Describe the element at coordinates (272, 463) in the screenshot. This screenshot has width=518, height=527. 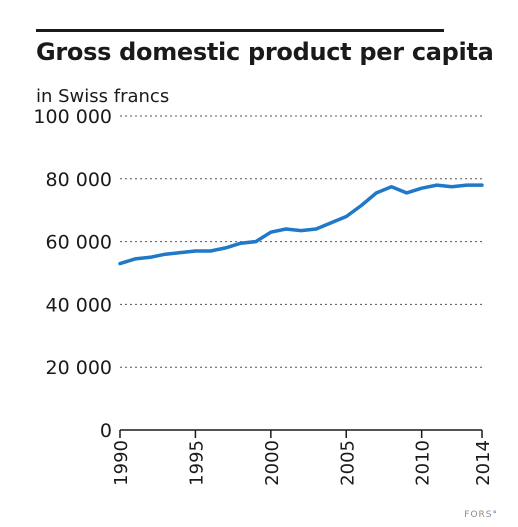
I see `x-tick-label-2: 2000` at that location.